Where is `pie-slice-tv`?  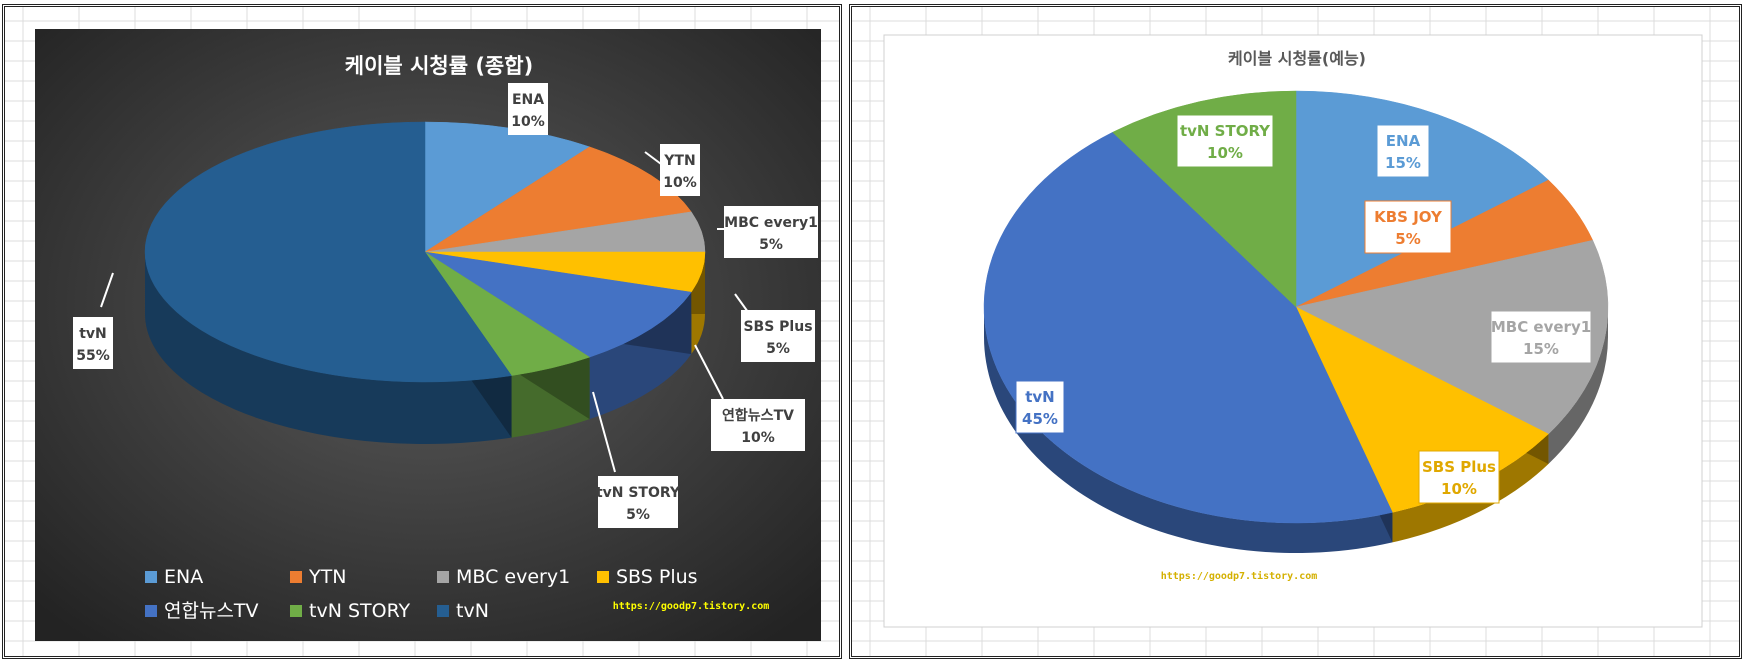 pie-slice-tv is located at coordinates (558, 304).